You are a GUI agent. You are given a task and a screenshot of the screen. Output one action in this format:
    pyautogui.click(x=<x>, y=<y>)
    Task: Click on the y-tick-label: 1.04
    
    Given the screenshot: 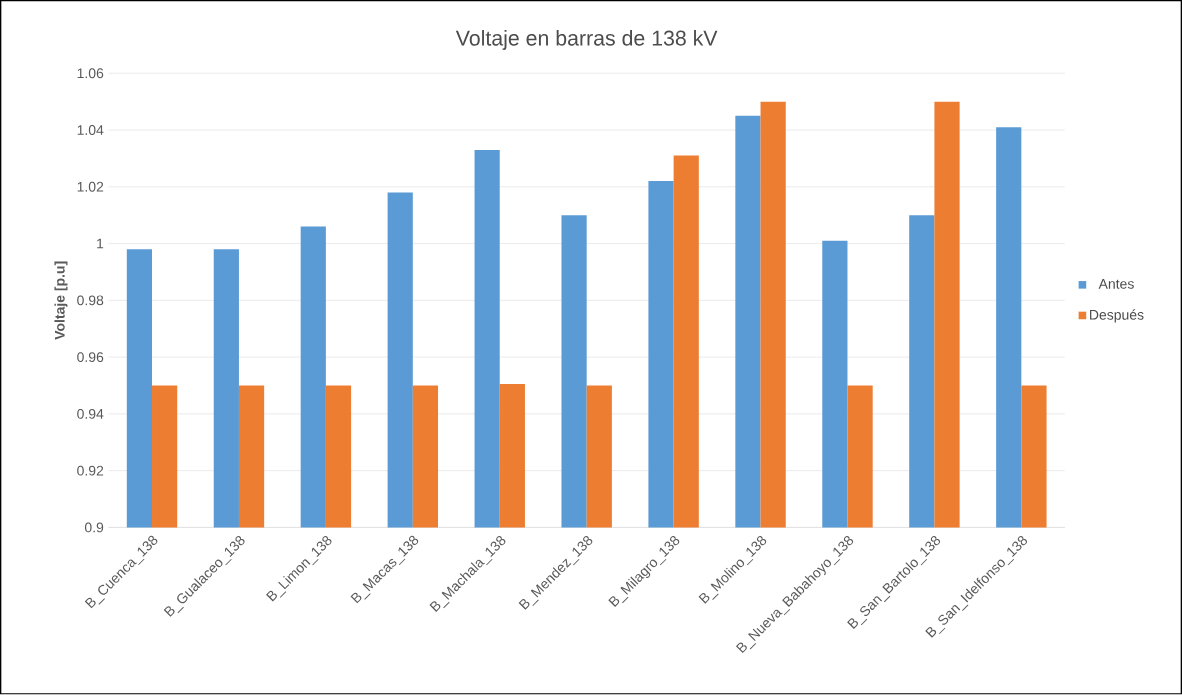 What is the action you would take?
    pyautogui.click(x=90, y=130)
    